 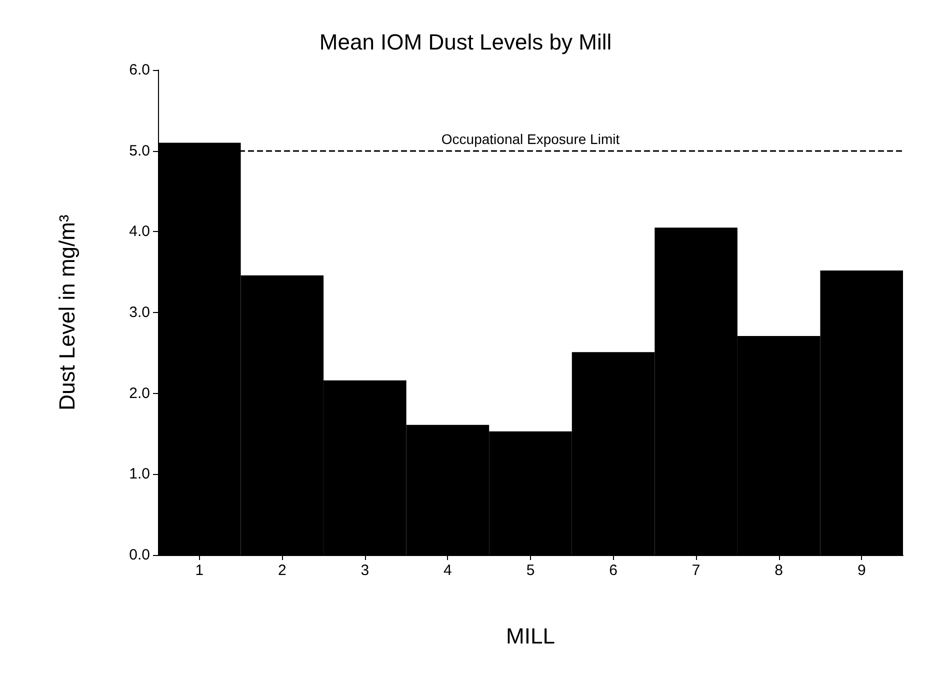 I want to click on x-axis-title: MILL, so click(x=530, y=636).